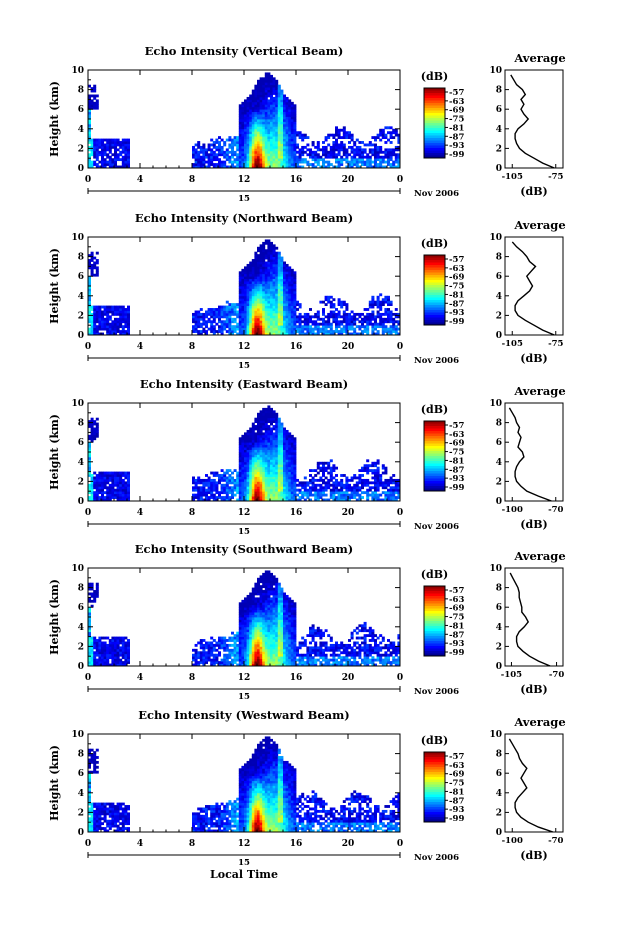 This screenshot has height=929, width=619. Describe the element at coordinates (192, 347) in the screenshot. I see `x-tick-label: 8` at that location.